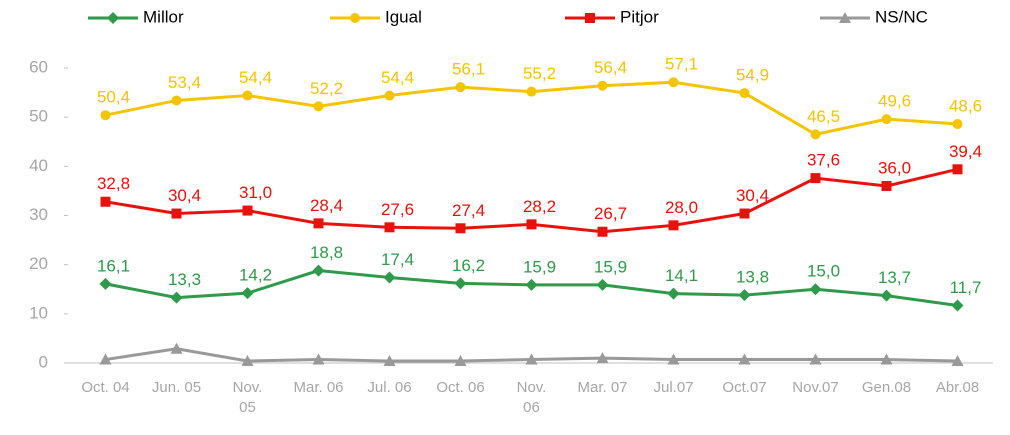  I want to click on data-label: 13,3, so click(184, 279).